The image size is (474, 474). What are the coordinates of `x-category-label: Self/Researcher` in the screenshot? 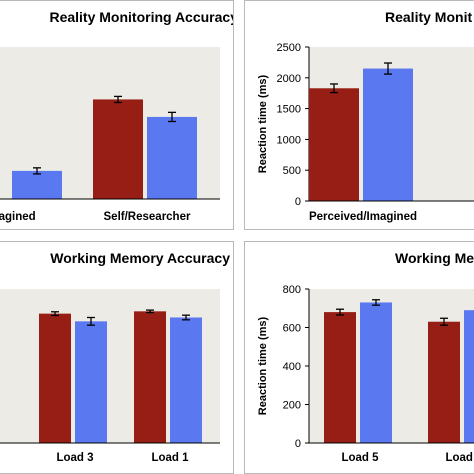 It's located at (147, 217).